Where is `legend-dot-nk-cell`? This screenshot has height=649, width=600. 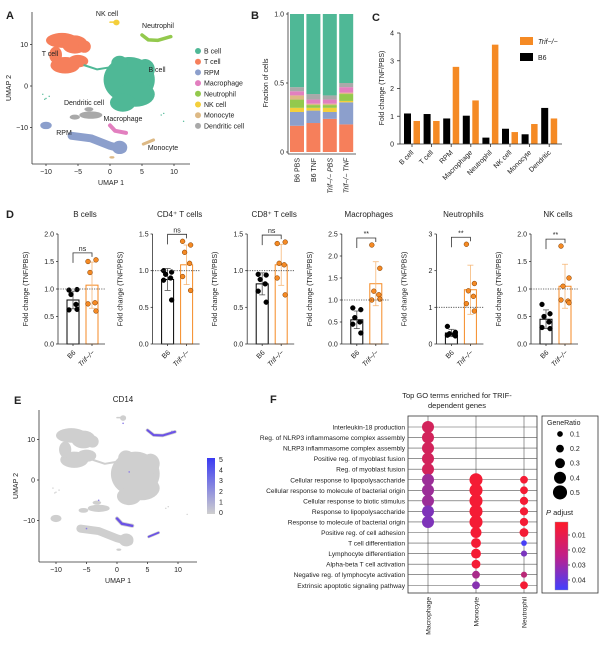 legend-dot-nk-cell is located at coordinates (198, 104).